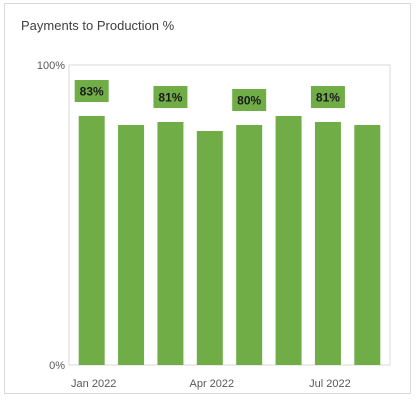 This screenshot has height=405, width=420. I want to click on bar-jul-2022, so click(327, 243).